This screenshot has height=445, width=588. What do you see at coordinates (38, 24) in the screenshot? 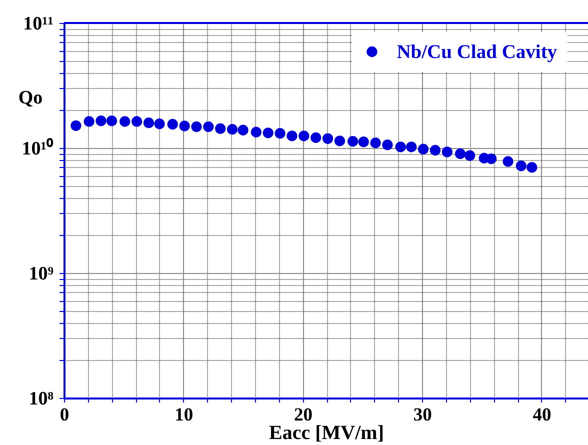
I see `y-tick-label: 10¹¹` at bounding box center [38, 24].